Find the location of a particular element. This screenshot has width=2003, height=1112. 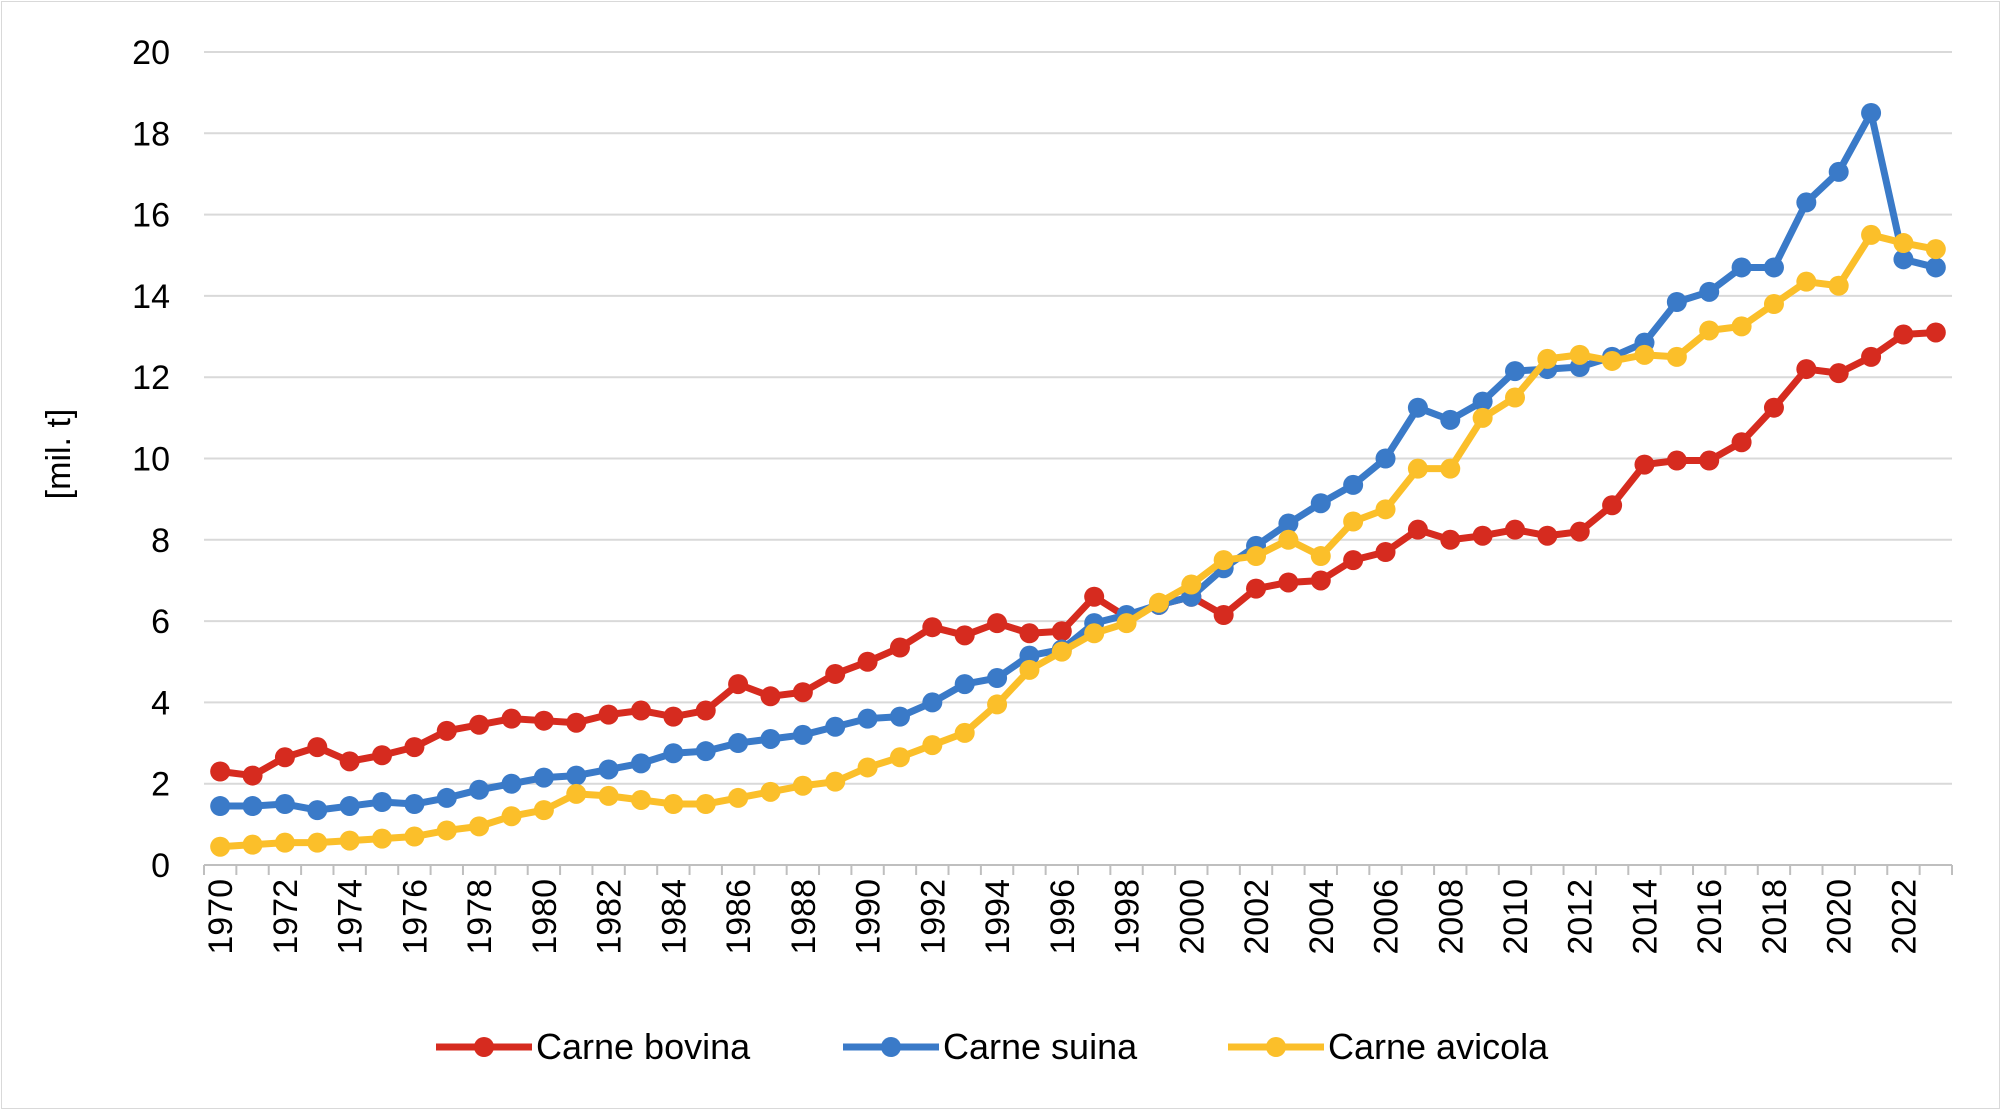

x-tick-label: 1984 is located at coordinates (674, 917).